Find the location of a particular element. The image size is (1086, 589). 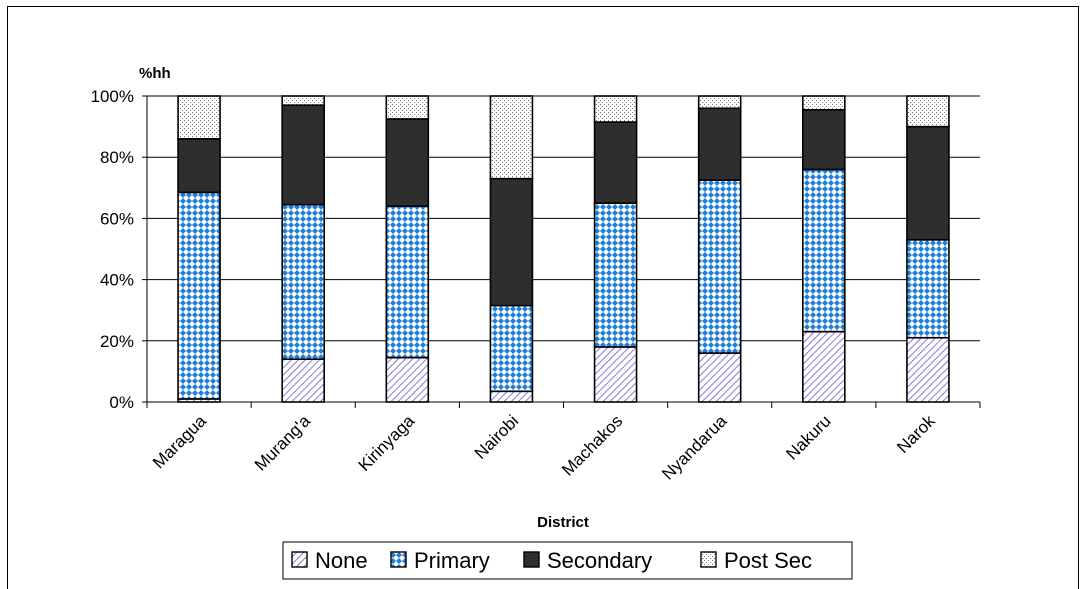

legend: None Primary Secondary Post Sec is located at coordinates (567, 560).